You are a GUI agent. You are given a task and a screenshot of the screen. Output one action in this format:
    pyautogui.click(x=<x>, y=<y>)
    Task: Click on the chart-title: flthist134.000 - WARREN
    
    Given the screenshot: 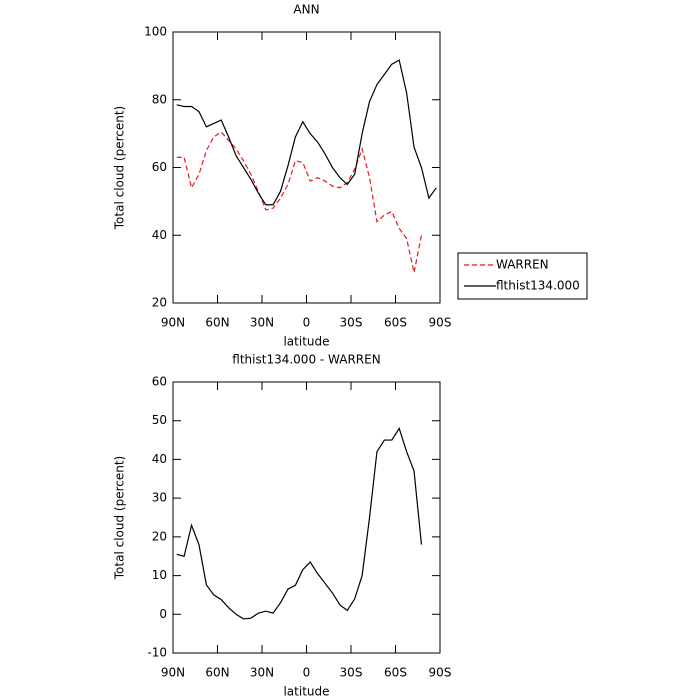 What is the action you would take?
    pyautogui.click(x=306, y=360)
    